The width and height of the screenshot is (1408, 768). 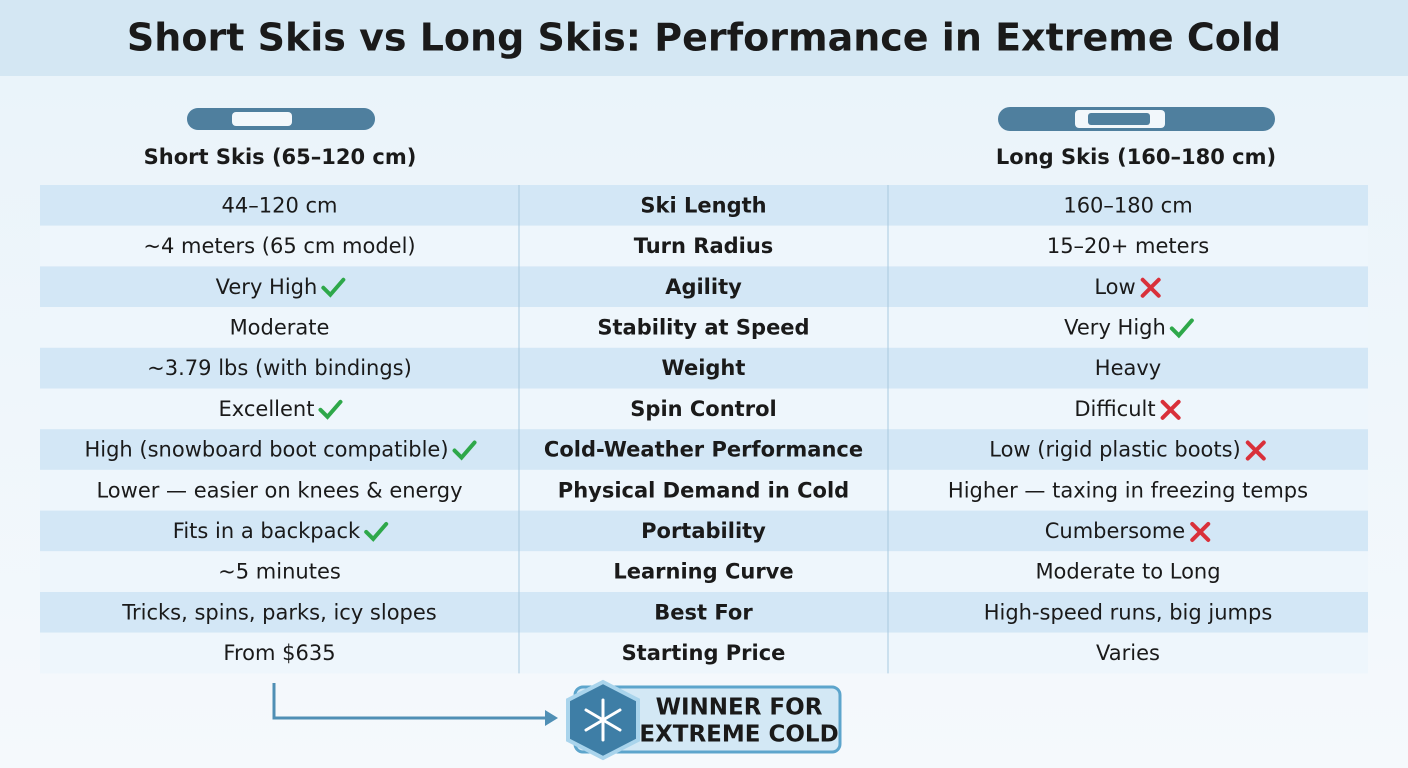 What do you see at coordinates (279, 572) in the screenshot?
I see `cell-text: ~5 minutes` at bounding box center [279, 572].